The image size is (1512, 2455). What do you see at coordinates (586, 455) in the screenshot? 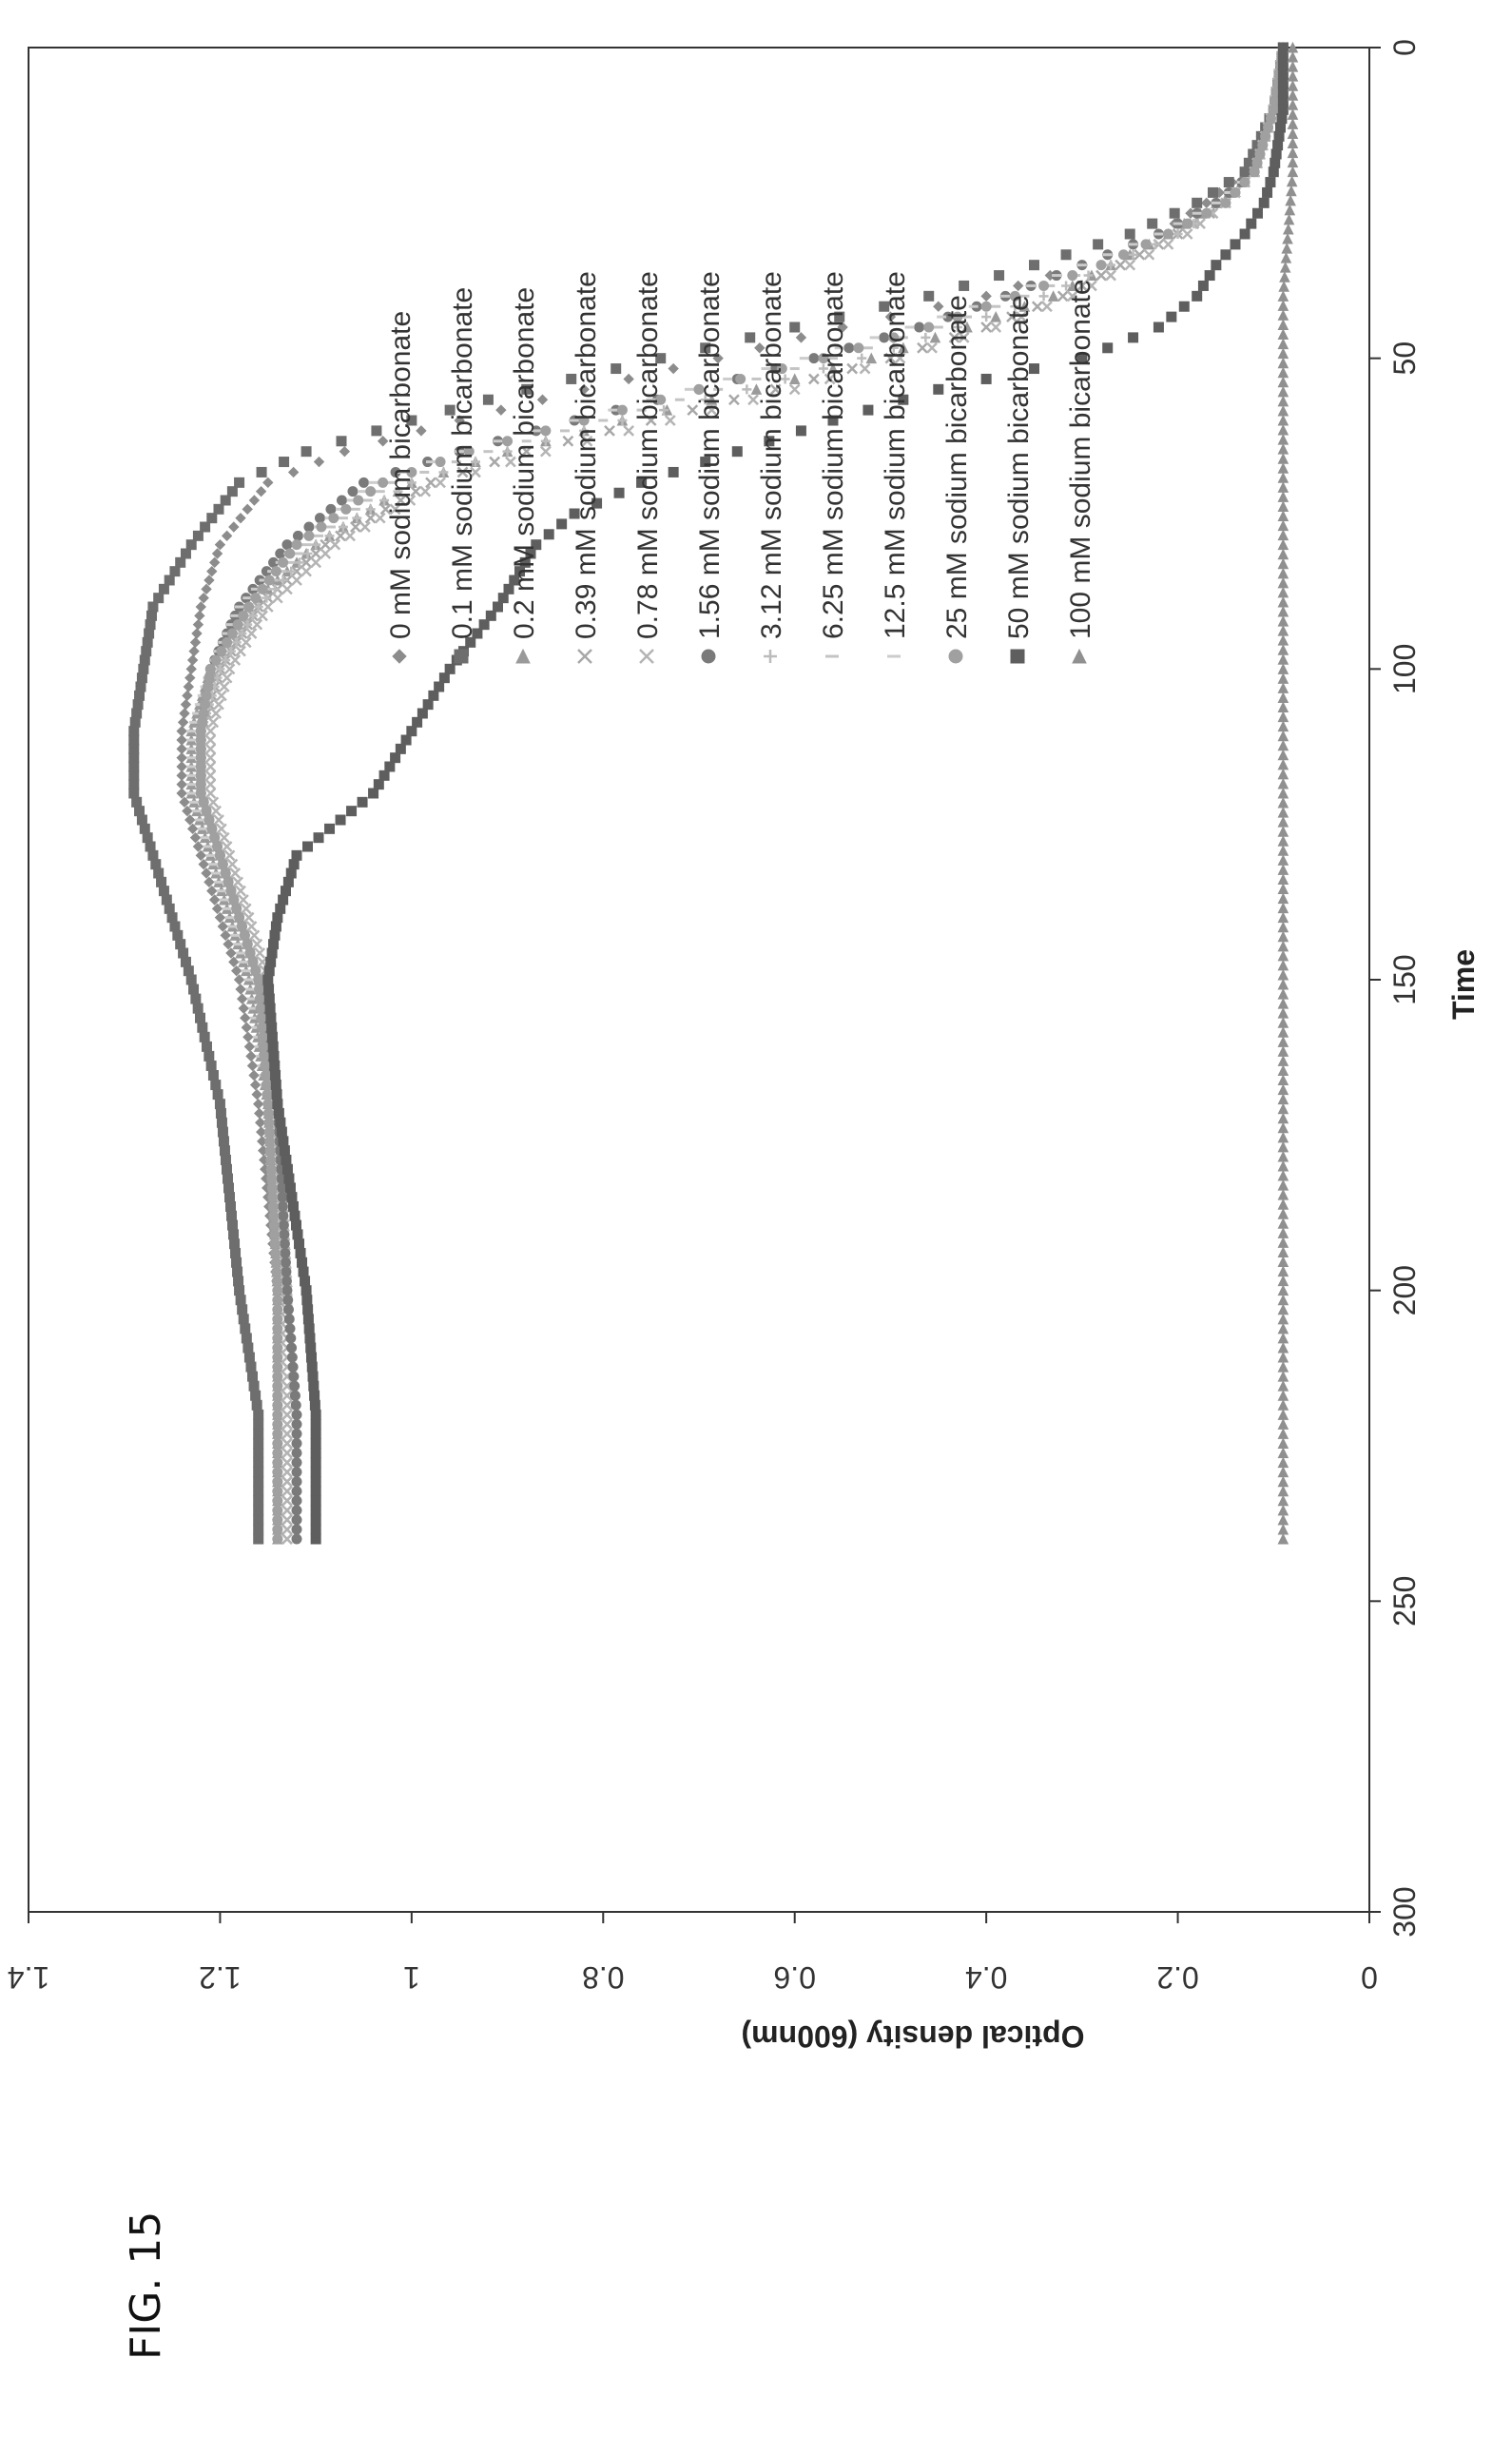
I see `legend-label: 0.39 mM sodium bicarbonate` at bounding box center [586, 455].